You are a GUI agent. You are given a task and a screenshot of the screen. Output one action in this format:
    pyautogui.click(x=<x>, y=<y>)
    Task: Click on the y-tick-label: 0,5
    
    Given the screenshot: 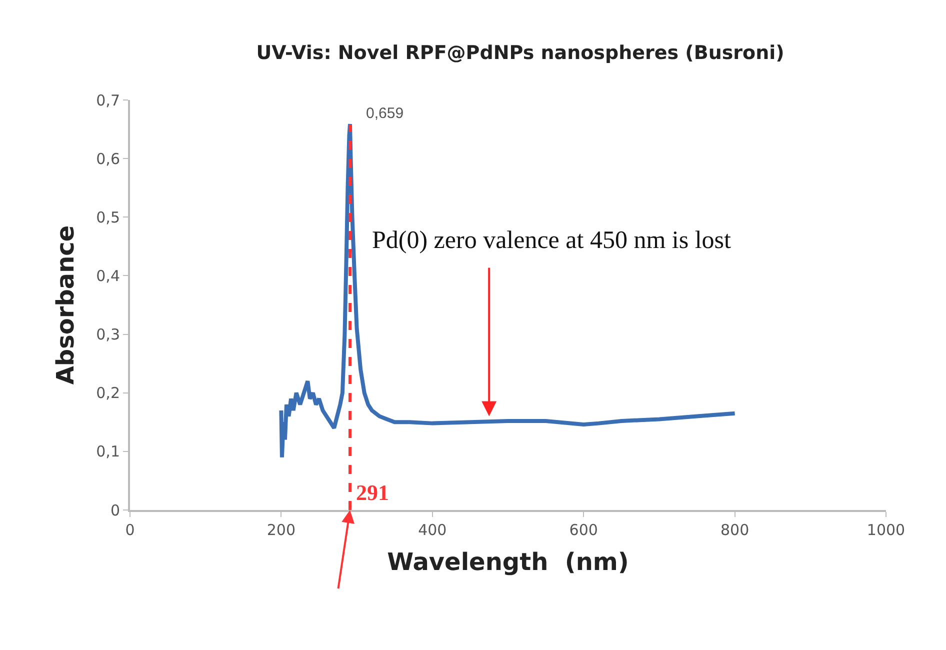 What is the action you would take?
    pyautogui.click(x=108, y=217)
    